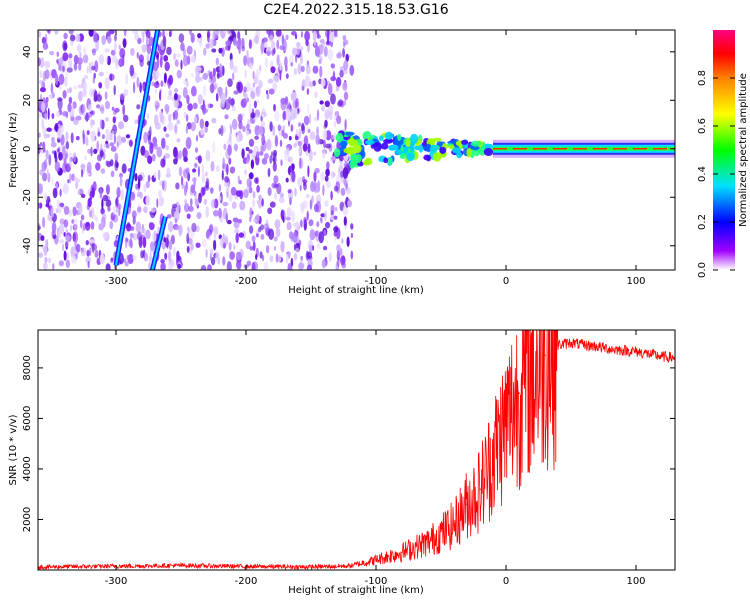  I want to click on heatmap-y-tick-label: -40, so click(27, 246).